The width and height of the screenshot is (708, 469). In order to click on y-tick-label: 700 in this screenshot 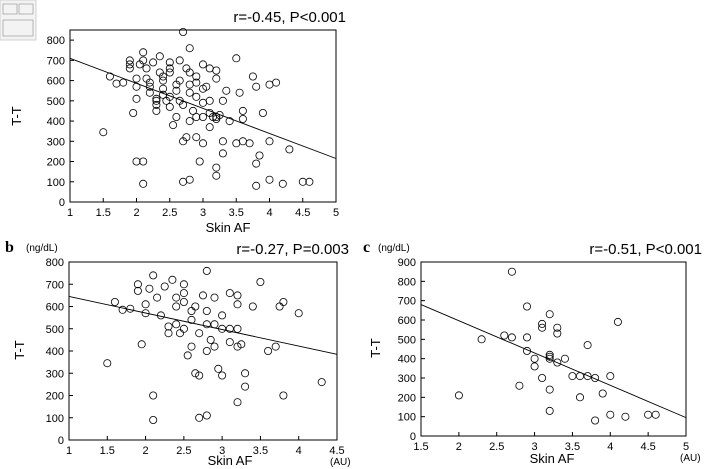, I will do `click(55, 285)`.